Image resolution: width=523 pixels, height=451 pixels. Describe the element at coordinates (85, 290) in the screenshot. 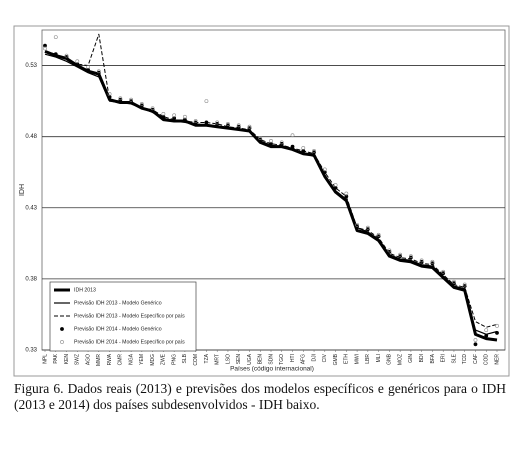

I see `legend-label: IDH 2013` at that location.